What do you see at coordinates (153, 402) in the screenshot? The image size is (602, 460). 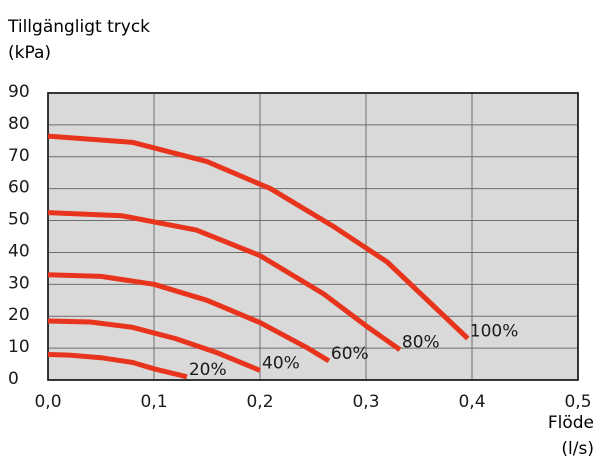 I see `x-tick-label: 0,1` at bounding box center [153, 402].